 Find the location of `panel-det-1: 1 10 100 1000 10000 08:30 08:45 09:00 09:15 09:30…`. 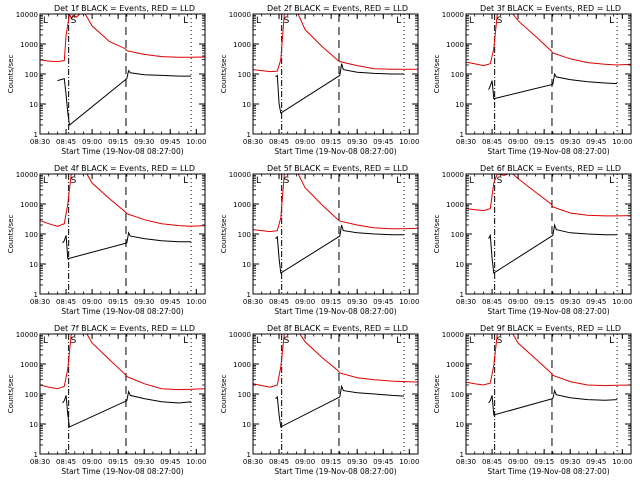

panel-det-1: 1 10 100 1000 10000 08:30 08:45 09:00 09:15 09:30… is located at coordinates (106, 80).